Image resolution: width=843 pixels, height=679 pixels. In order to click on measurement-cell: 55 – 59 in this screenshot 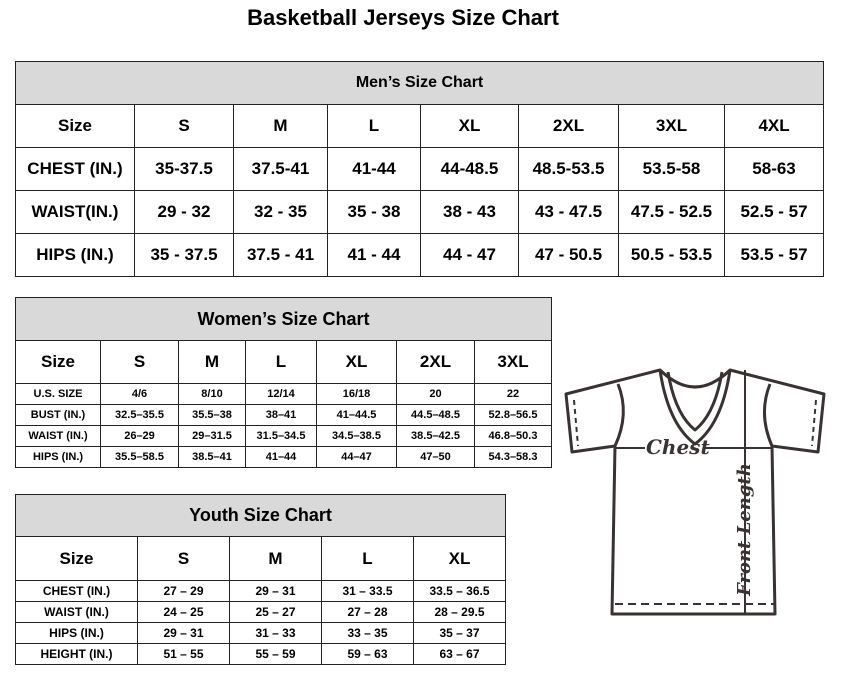, I will do `click(275, 654)`.